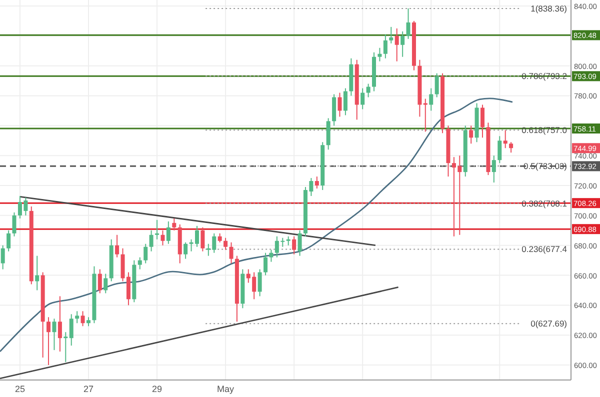 This screenshot has height=397, width=600. Describe the element at coordinates (545, 249) in the screenshot. I see `ref-line-label: 0.236(677.4` at that location.